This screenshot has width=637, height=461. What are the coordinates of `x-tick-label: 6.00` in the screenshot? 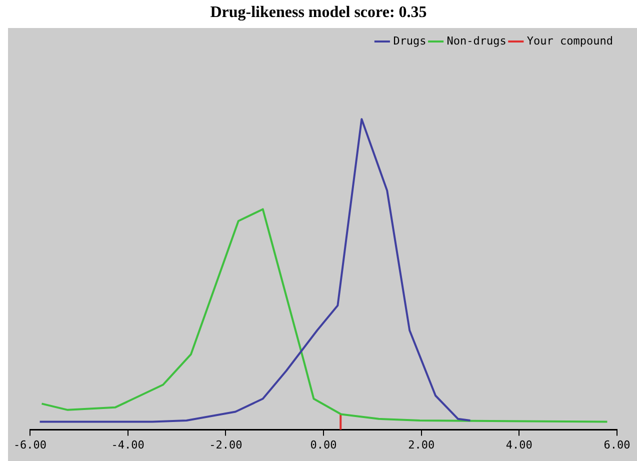 It's located at (617, 445).